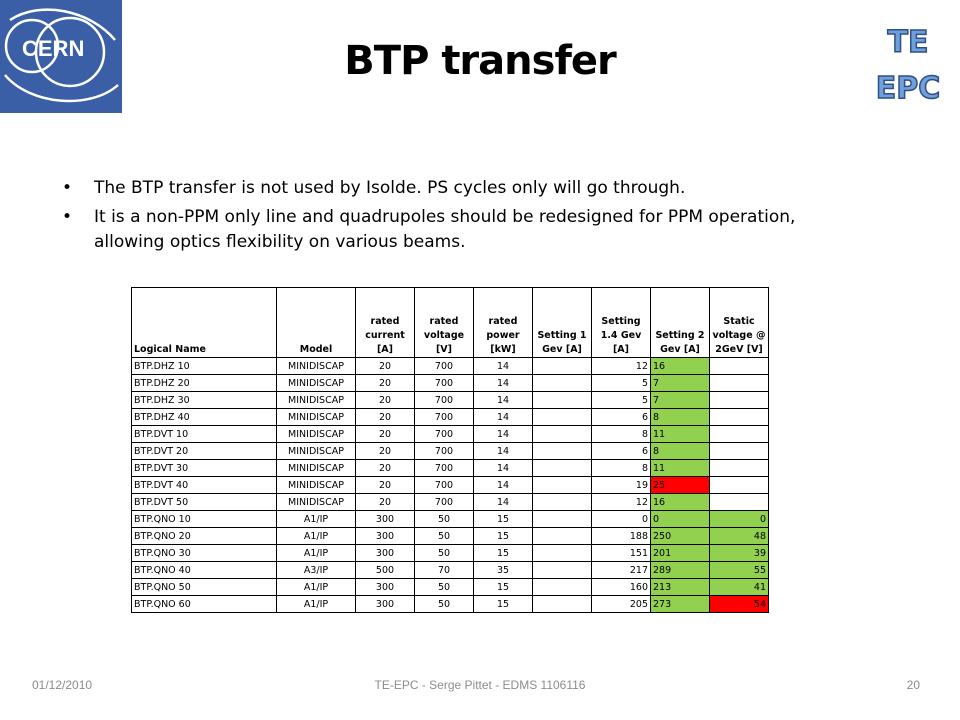 Image resolution: width=960 pixels, height=720 pixels. What do you see at coordinates (204, 400) in the screenshot?
I see `cell-logical-name: BTP.DHZ 30` at bounding box center [204, 400].